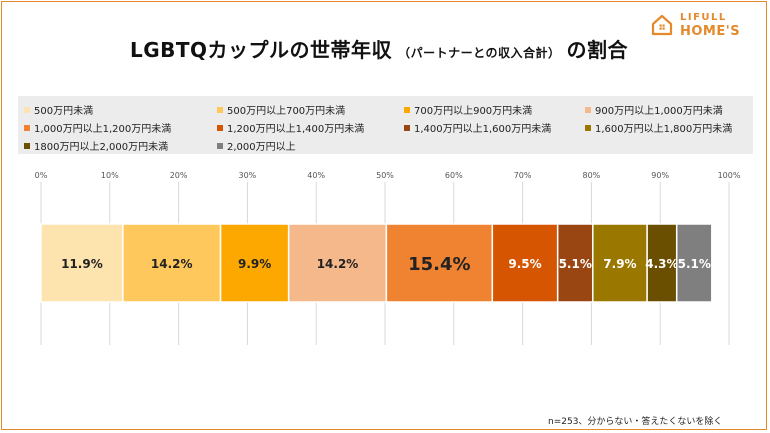 This screenshot has width=770, height=433. I want to click on legend-label: 1800万円以上2,000万円未満, so click(101, 147).